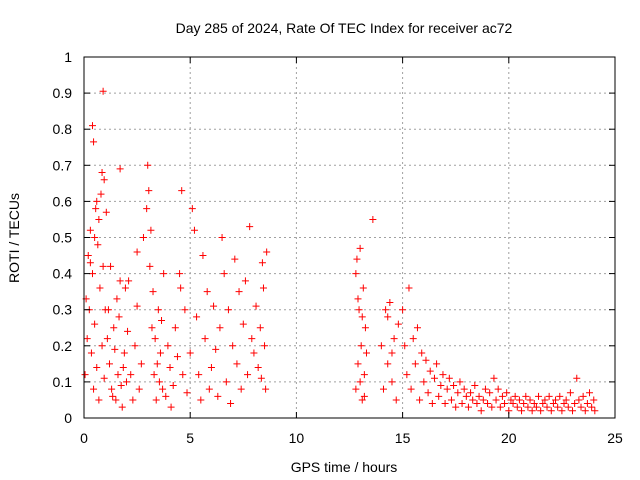 The width and height of the screenshot is (640, 480). I want to click on x-tick-label: 15, so click(403, 438).